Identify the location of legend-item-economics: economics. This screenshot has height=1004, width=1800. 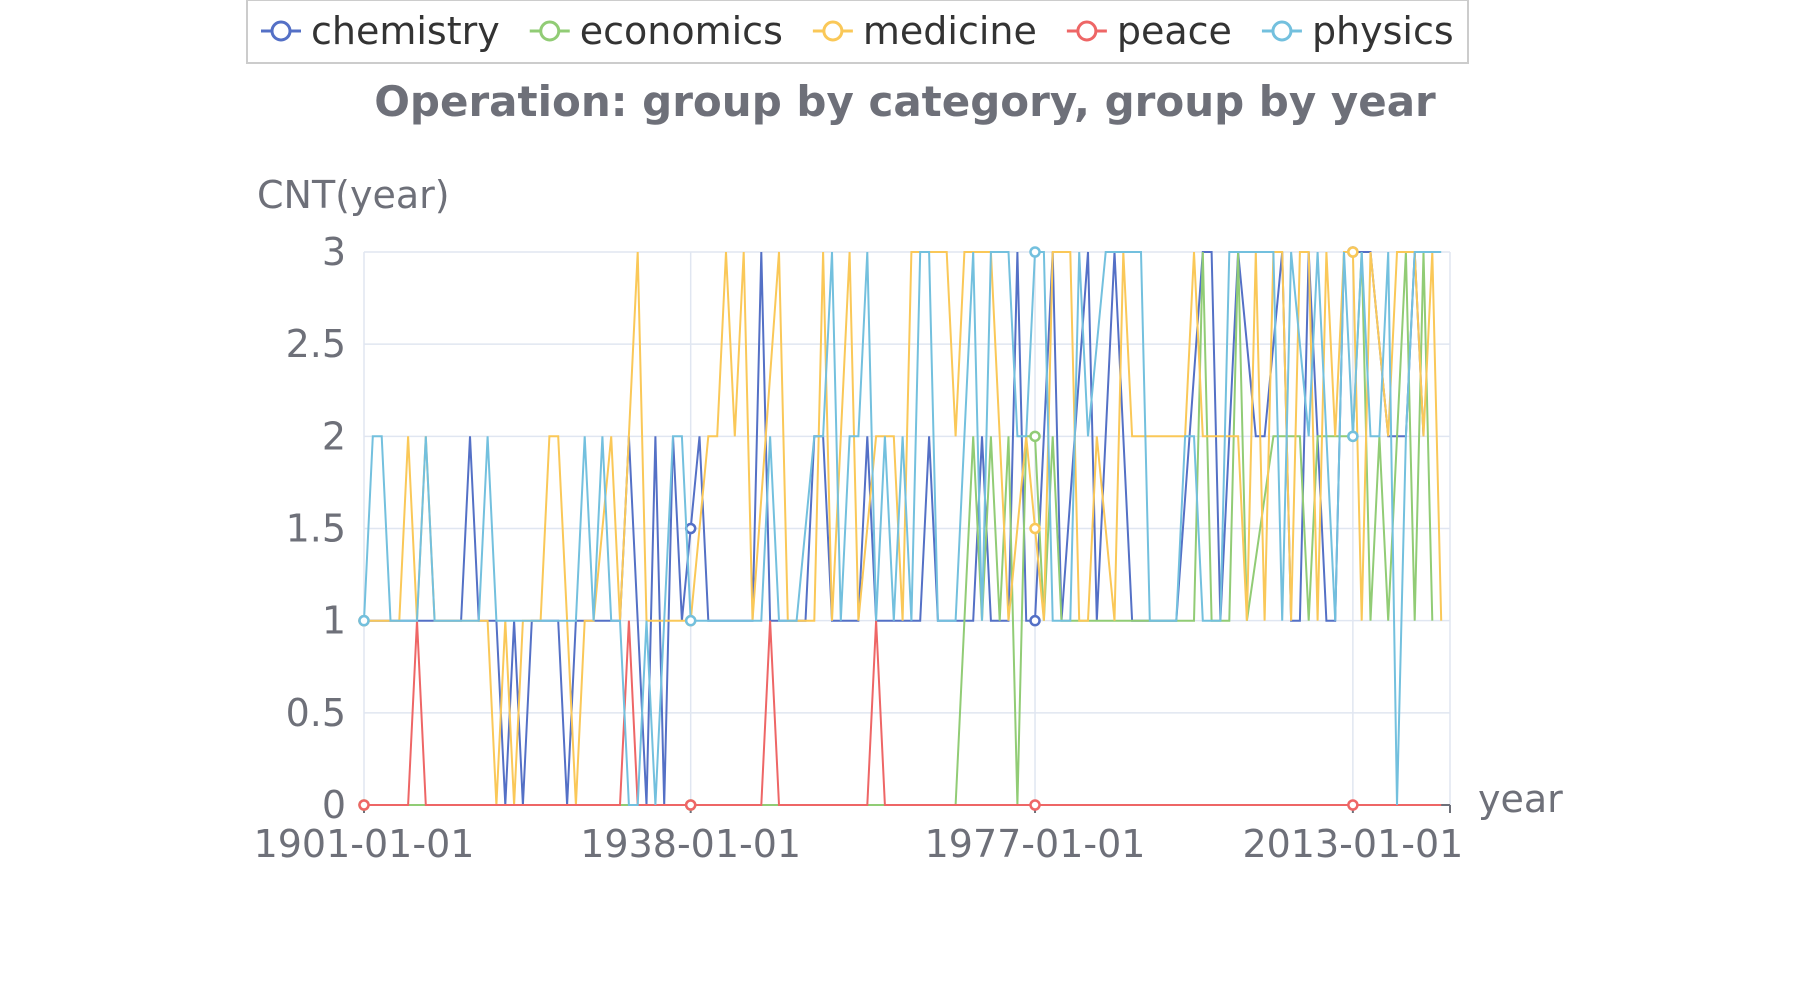
(656, 31).